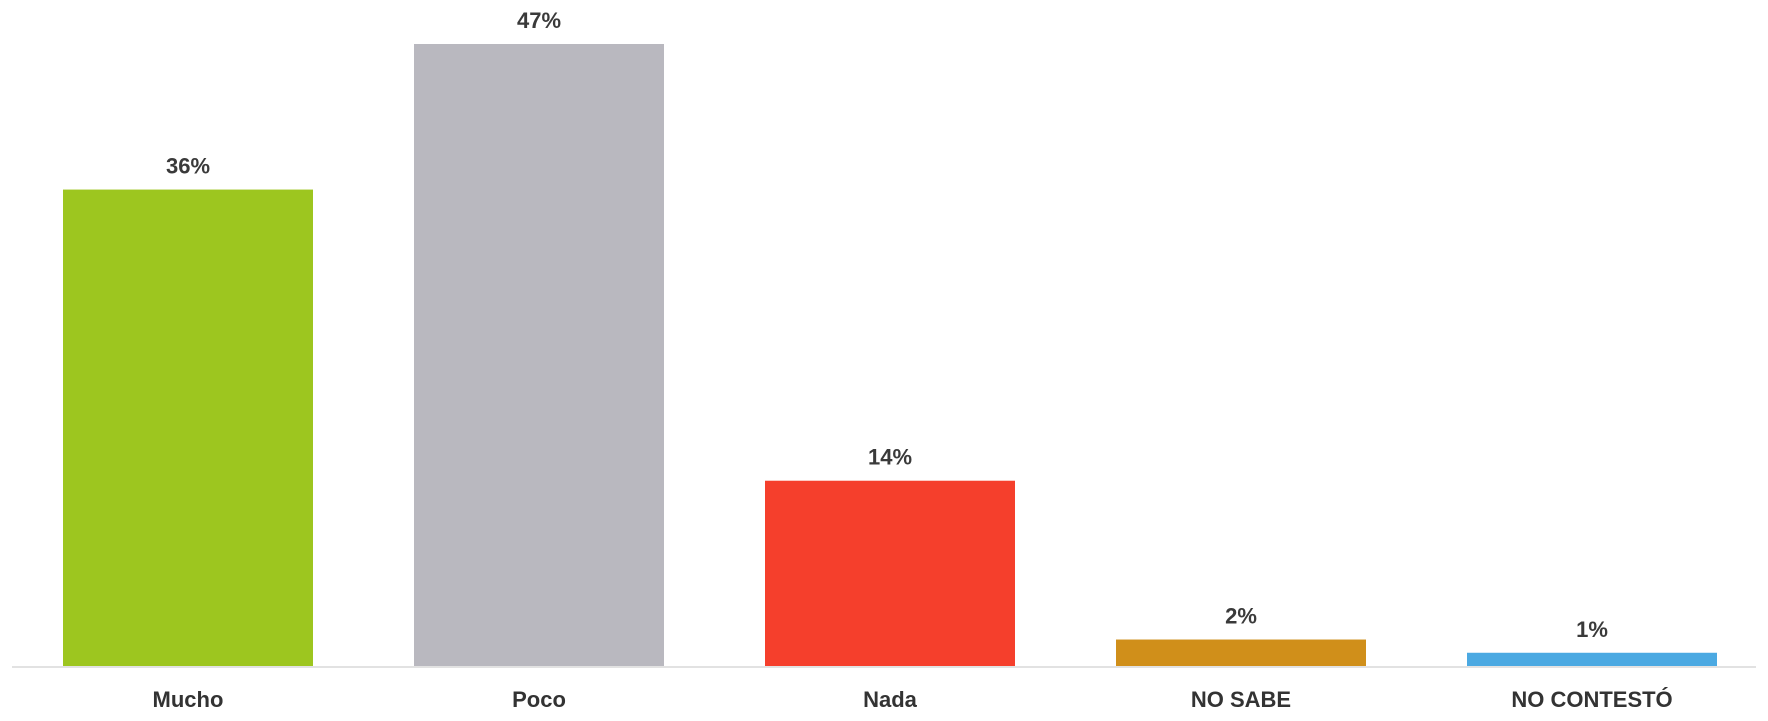 This screenshot has height=721, width=1768. Describe the element at coordinates (188, 166) in the screenshot. I see `data-label: 36%` at that location.